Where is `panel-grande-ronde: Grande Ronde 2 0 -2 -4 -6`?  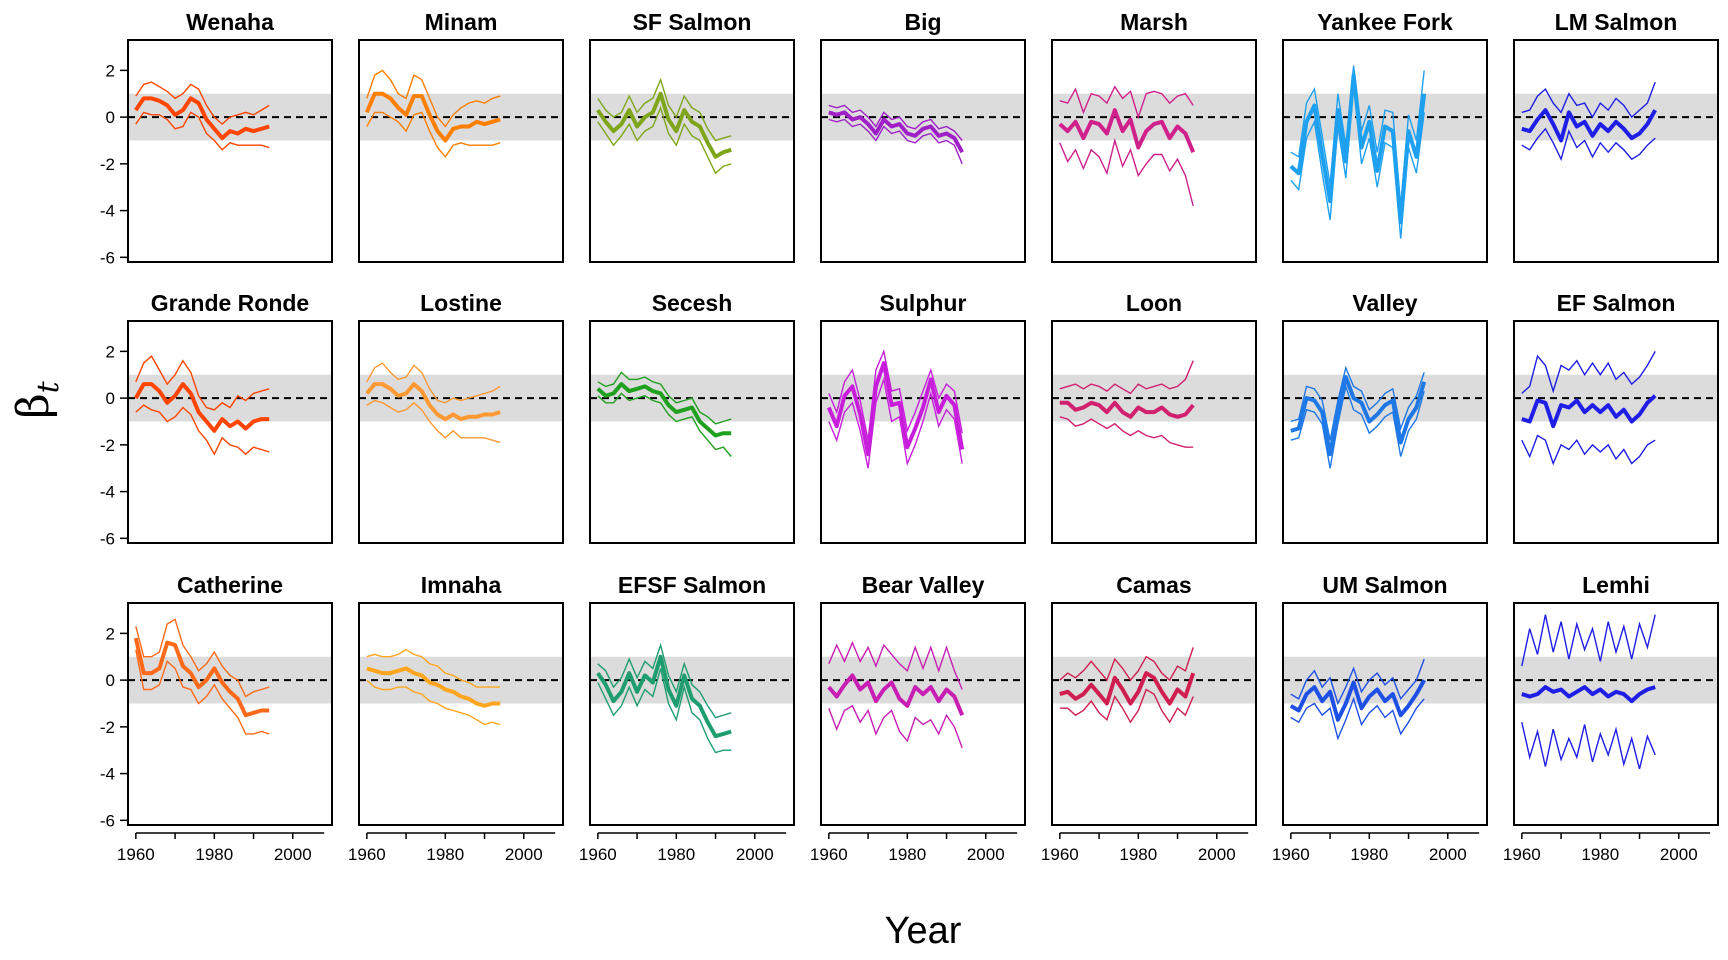 panel-grande-ronde: Grande Ronde 2 0 -2 -4 -6 is located at coordinates (216, 419).